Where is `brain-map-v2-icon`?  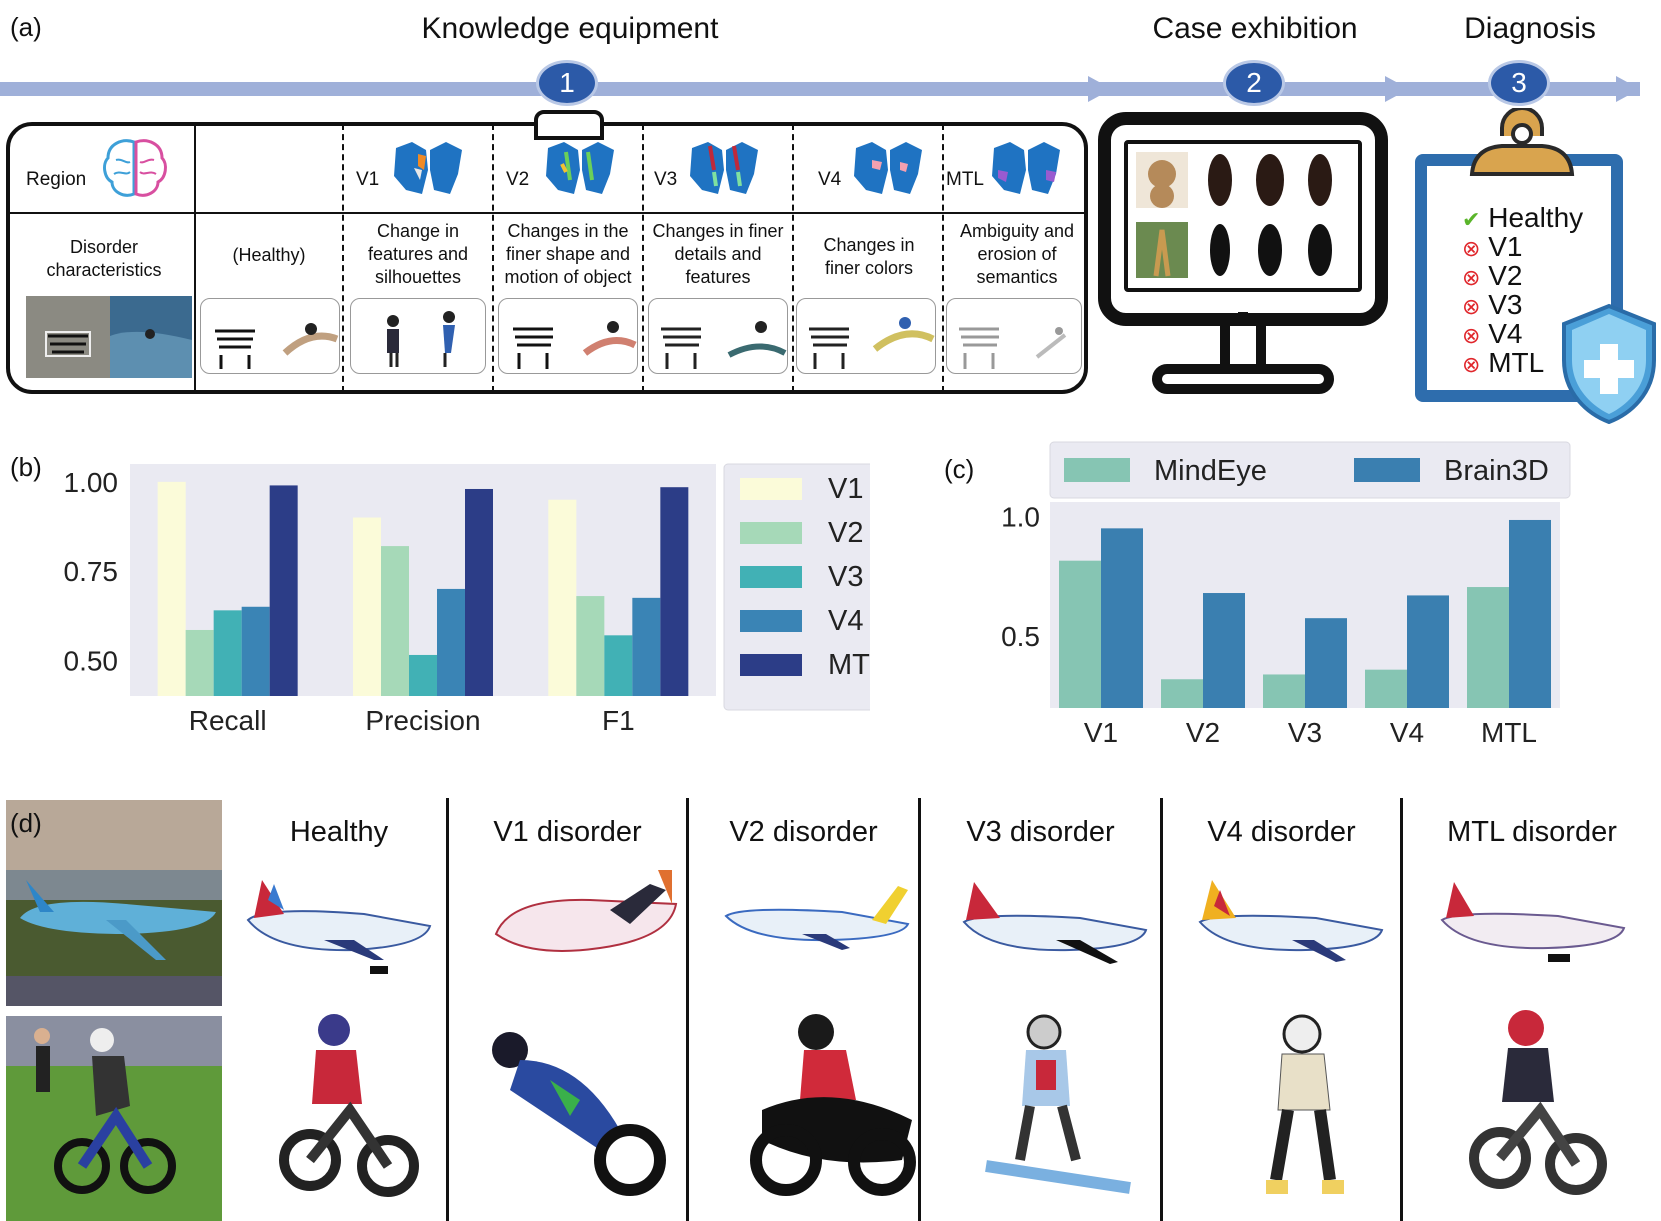
brain-map-v2-icon is located at coordinates (580, 168).